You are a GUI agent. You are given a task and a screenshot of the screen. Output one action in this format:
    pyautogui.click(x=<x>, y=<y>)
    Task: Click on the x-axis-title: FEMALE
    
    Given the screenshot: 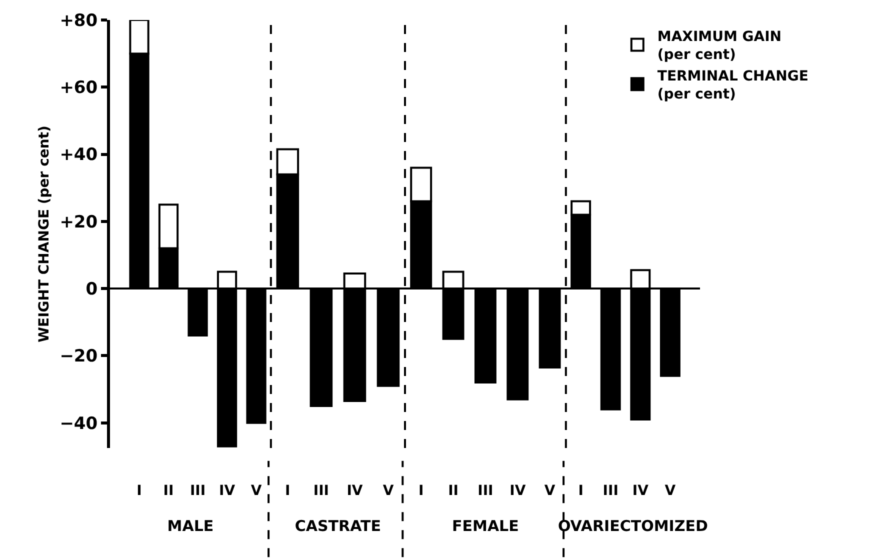 What is the action you would take?
    pyautogui.click(x=485, y=526)
    